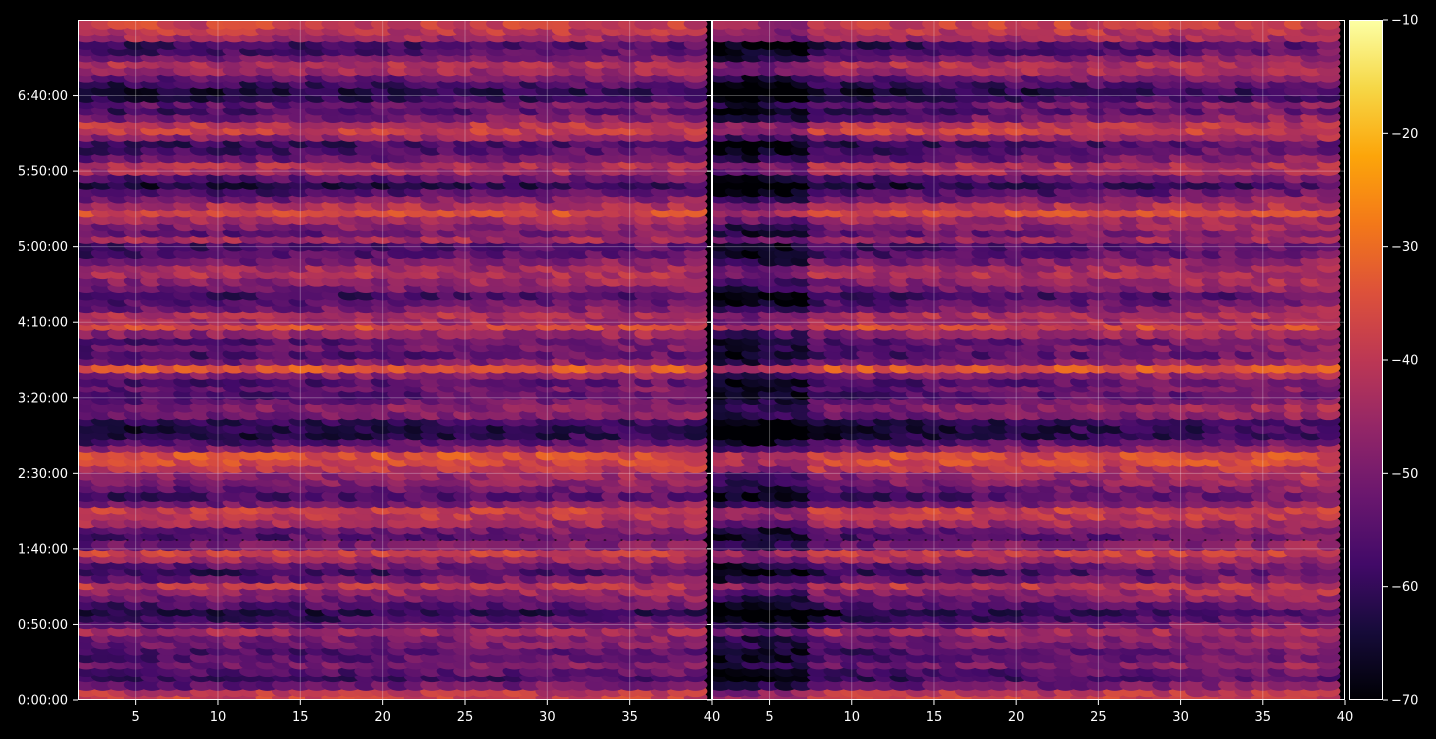 Image resolution: width=1436 pixels, height=739 pixels. Describe the element at coordinates (43, 247) in the screenshot. I see `y-tick-label: 5:00:00` at that location.